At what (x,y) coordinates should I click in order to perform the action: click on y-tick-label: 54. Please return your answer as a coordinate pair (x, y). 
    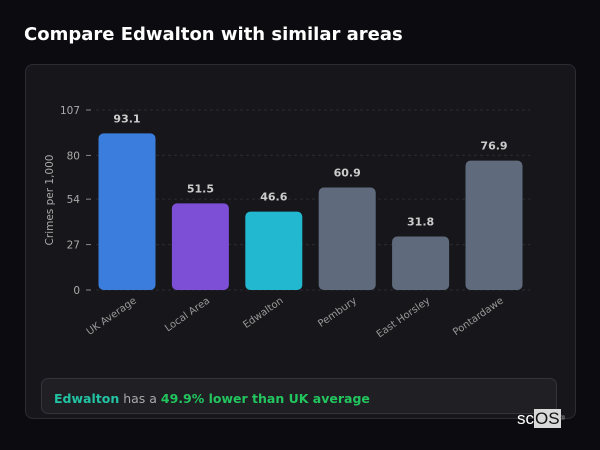
    Looking at the image, I should click on (74, 200).